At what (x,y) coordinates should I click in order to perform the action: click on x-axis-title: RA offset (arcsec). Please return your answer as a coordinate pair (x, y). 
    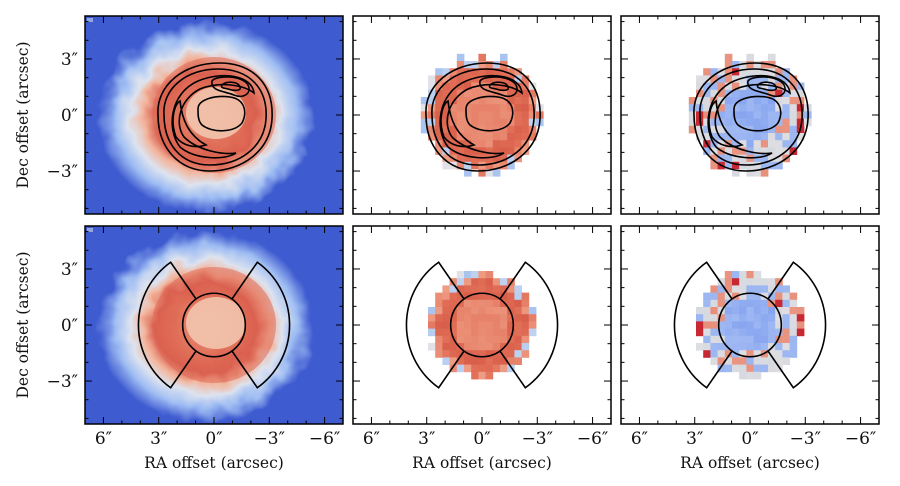
    Looking at the image, I should click on (214, 463).